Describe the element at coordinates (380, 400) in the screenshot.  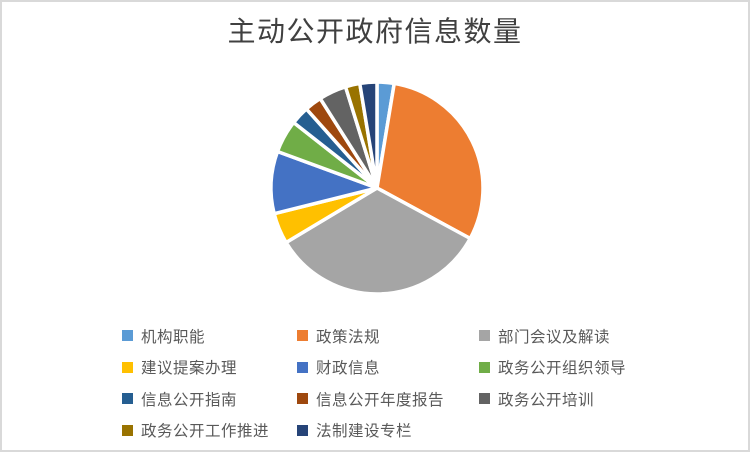
I see `legend-label: 信息公开年度报告` at that location.